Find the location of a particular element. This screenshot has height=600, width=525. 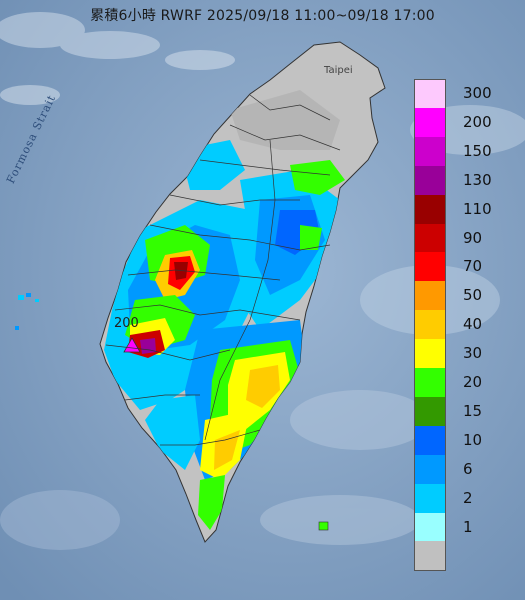

legend-row: 20 is located at coordinates (467, 383).